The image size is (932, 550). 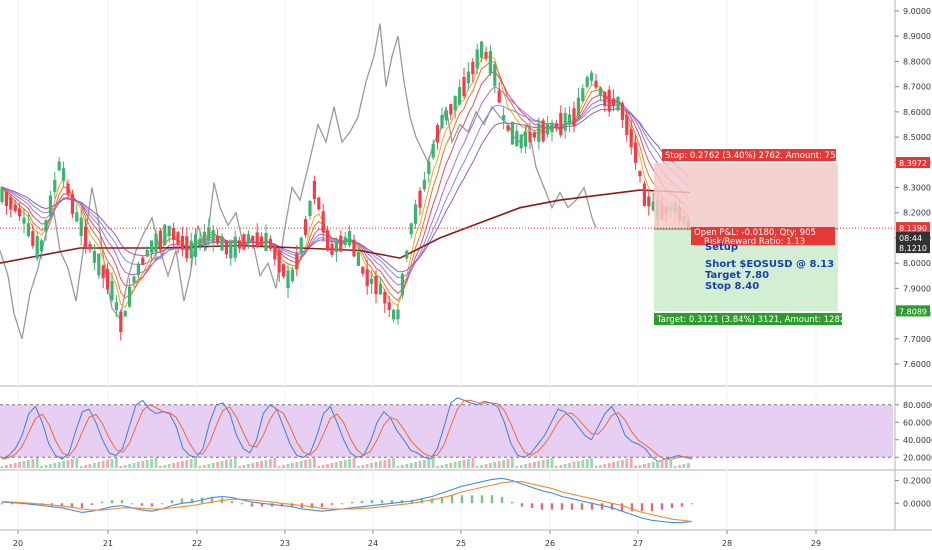 I want to click on risk-reward-text: Risk/Reward Ratio: 1.13, so click(x=754, y=242).